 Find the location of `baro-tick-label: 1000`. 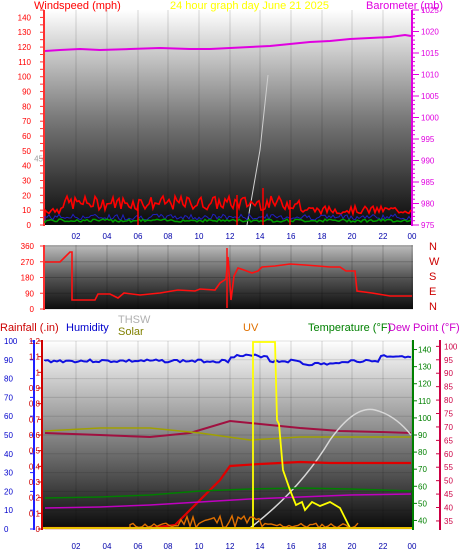

baro-tick-label: 1000 is located at coordinates (430, 118).